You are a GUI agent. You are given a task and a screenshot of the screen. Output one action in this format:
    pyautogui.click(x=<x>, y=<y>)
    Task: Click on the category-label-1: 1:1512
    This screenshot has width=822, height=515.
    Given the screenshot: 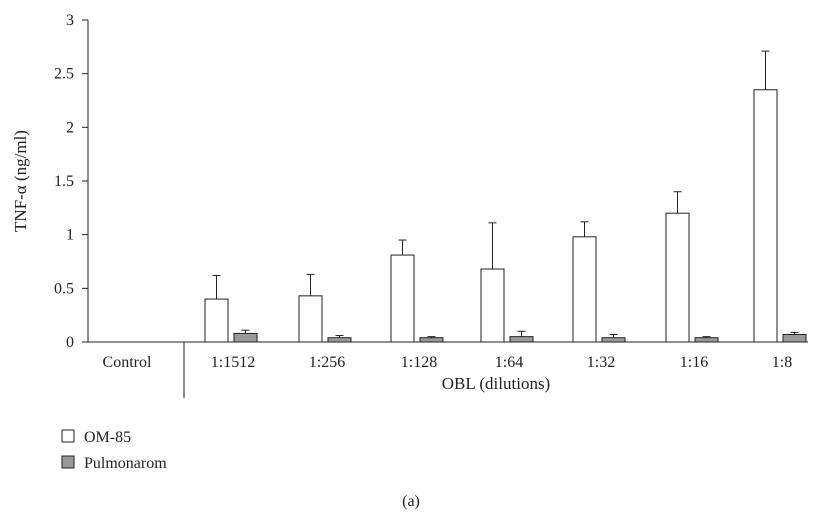 What is the action you would take?
    pyautogui.click(x=233, y=362)
    